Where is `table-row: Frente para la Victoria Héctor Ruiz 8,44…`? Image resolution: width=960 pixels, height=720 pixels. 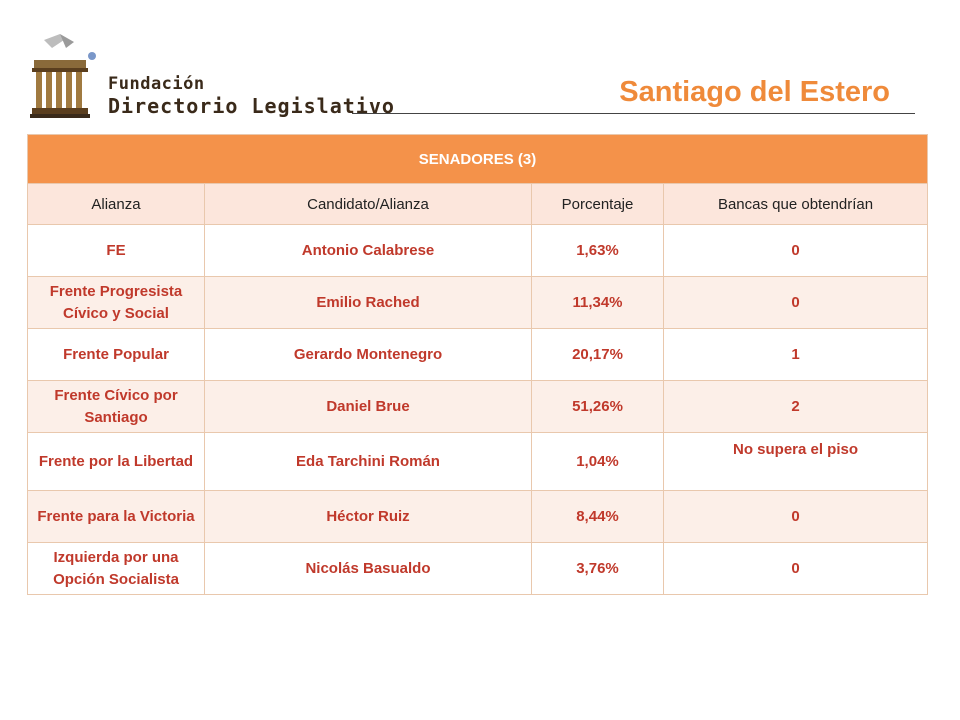
table-row: Frente para la Victoria Héctor Ruiz 8,44… is located at coordinates (478, 516).